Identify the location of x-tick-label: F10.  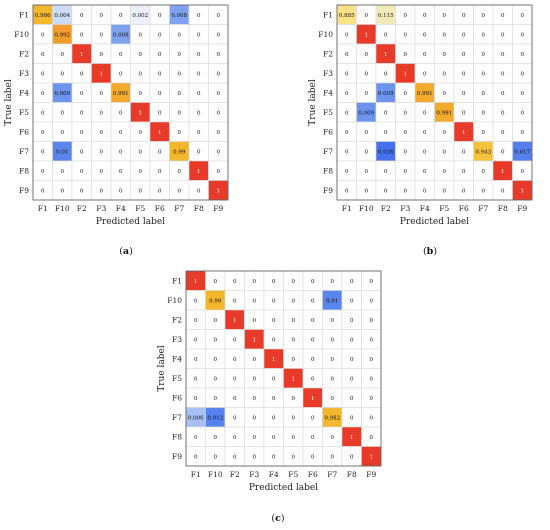
(62, 208).